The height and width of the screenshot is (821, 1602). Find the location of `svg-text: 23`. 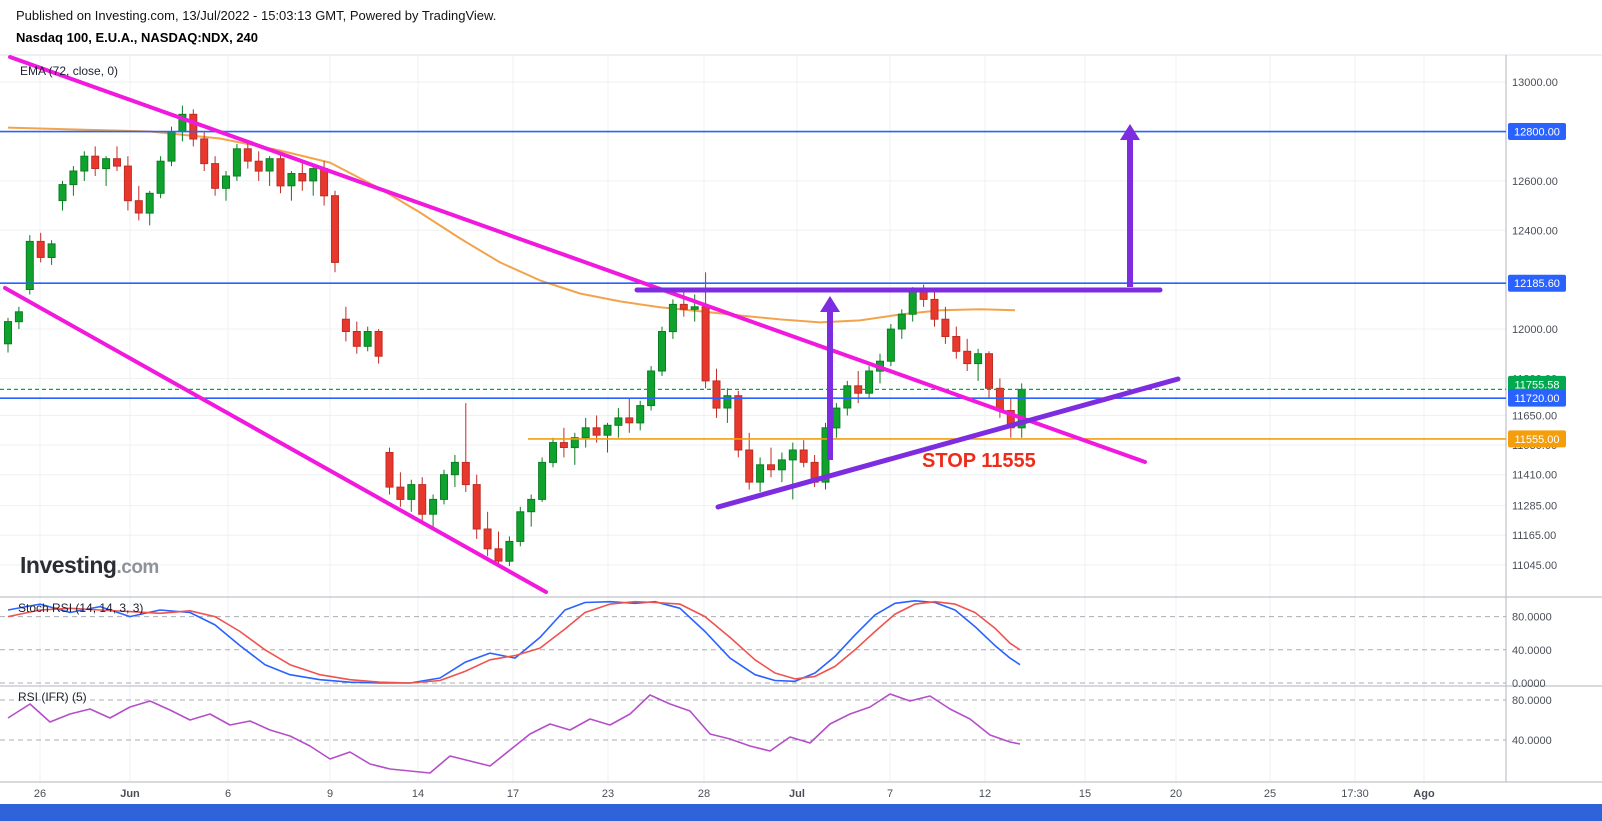

svg-text: 23 is located at coordinates (608, 794).